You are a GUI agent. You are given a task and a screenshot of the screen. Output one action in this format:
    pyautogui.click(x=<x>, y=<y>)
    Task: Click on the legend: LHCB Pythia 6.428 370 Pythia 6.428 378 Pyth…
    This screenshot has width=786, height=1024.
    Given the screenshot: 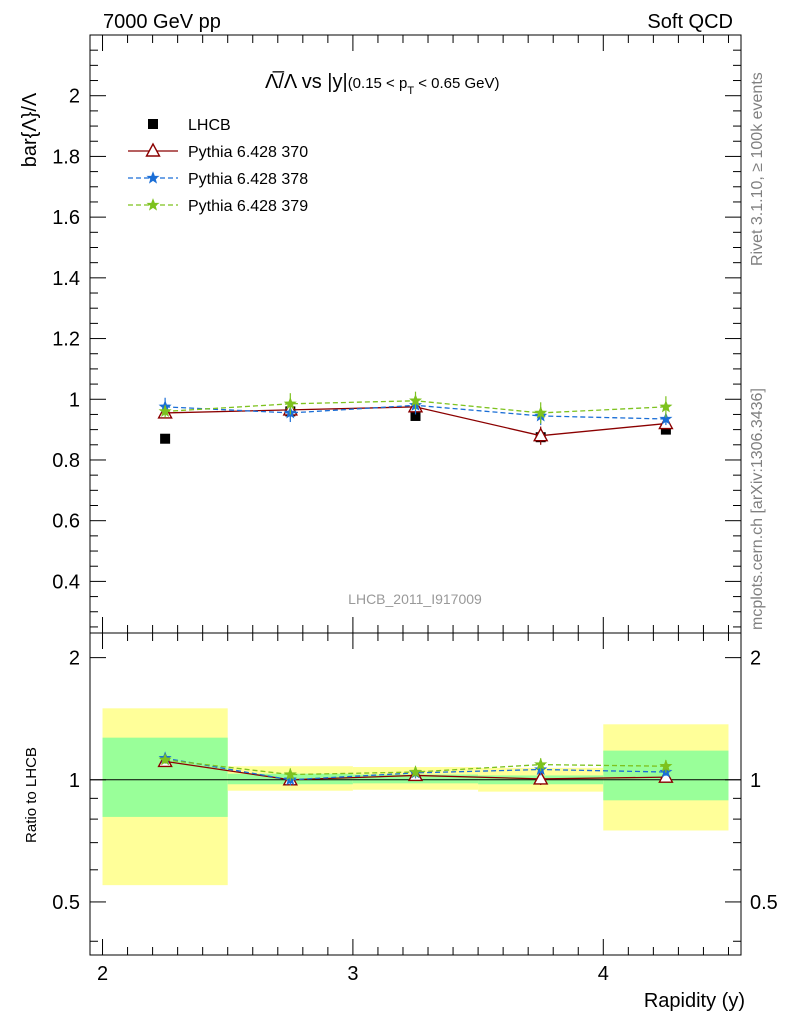 What is the action you would take?
    pyautogui.click(x=218, y=166)
    